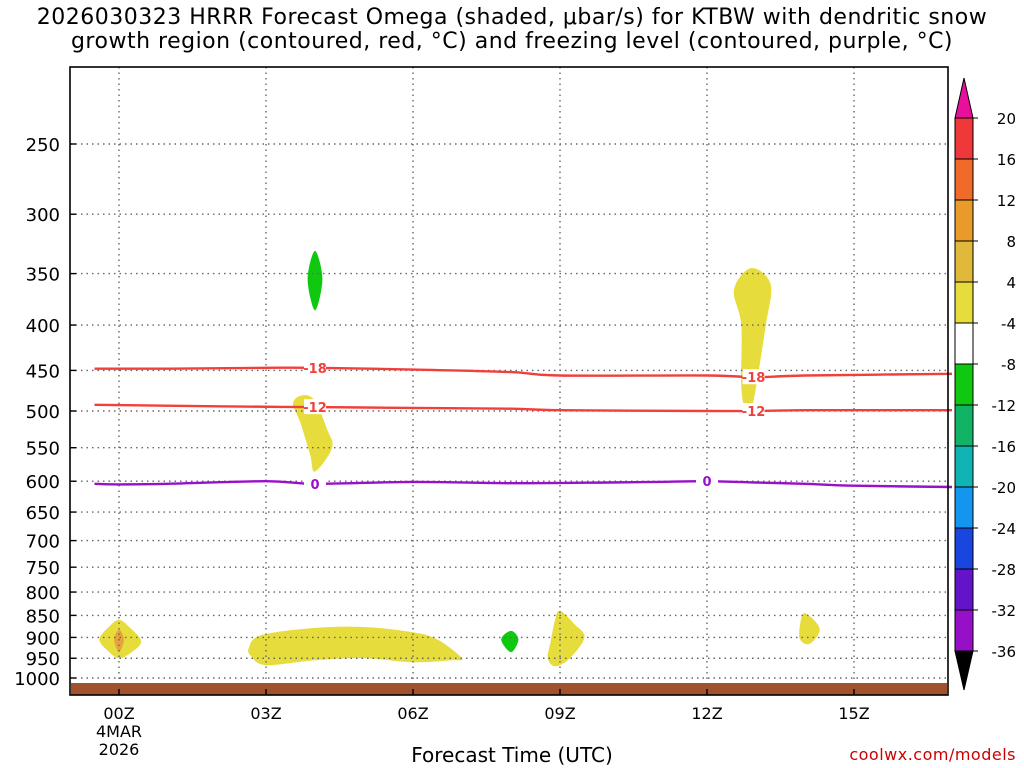  What do you see at coordinates (1004, 652) in the screenshot?
I see `colorbar-label-13: -36` at bounding box center [1004, 652].